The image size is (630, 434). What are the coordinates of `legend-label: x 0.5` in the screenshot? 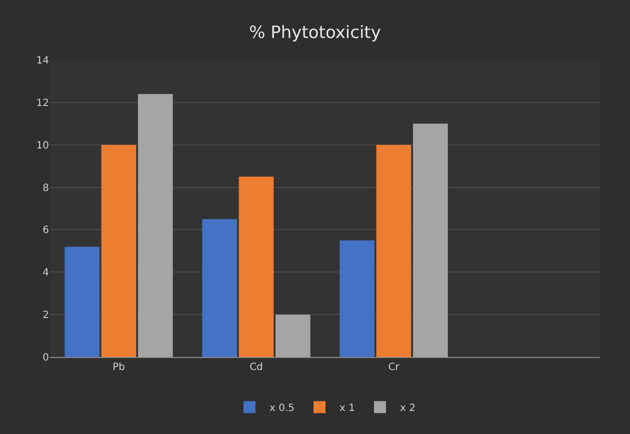 It's located at (282, 408).